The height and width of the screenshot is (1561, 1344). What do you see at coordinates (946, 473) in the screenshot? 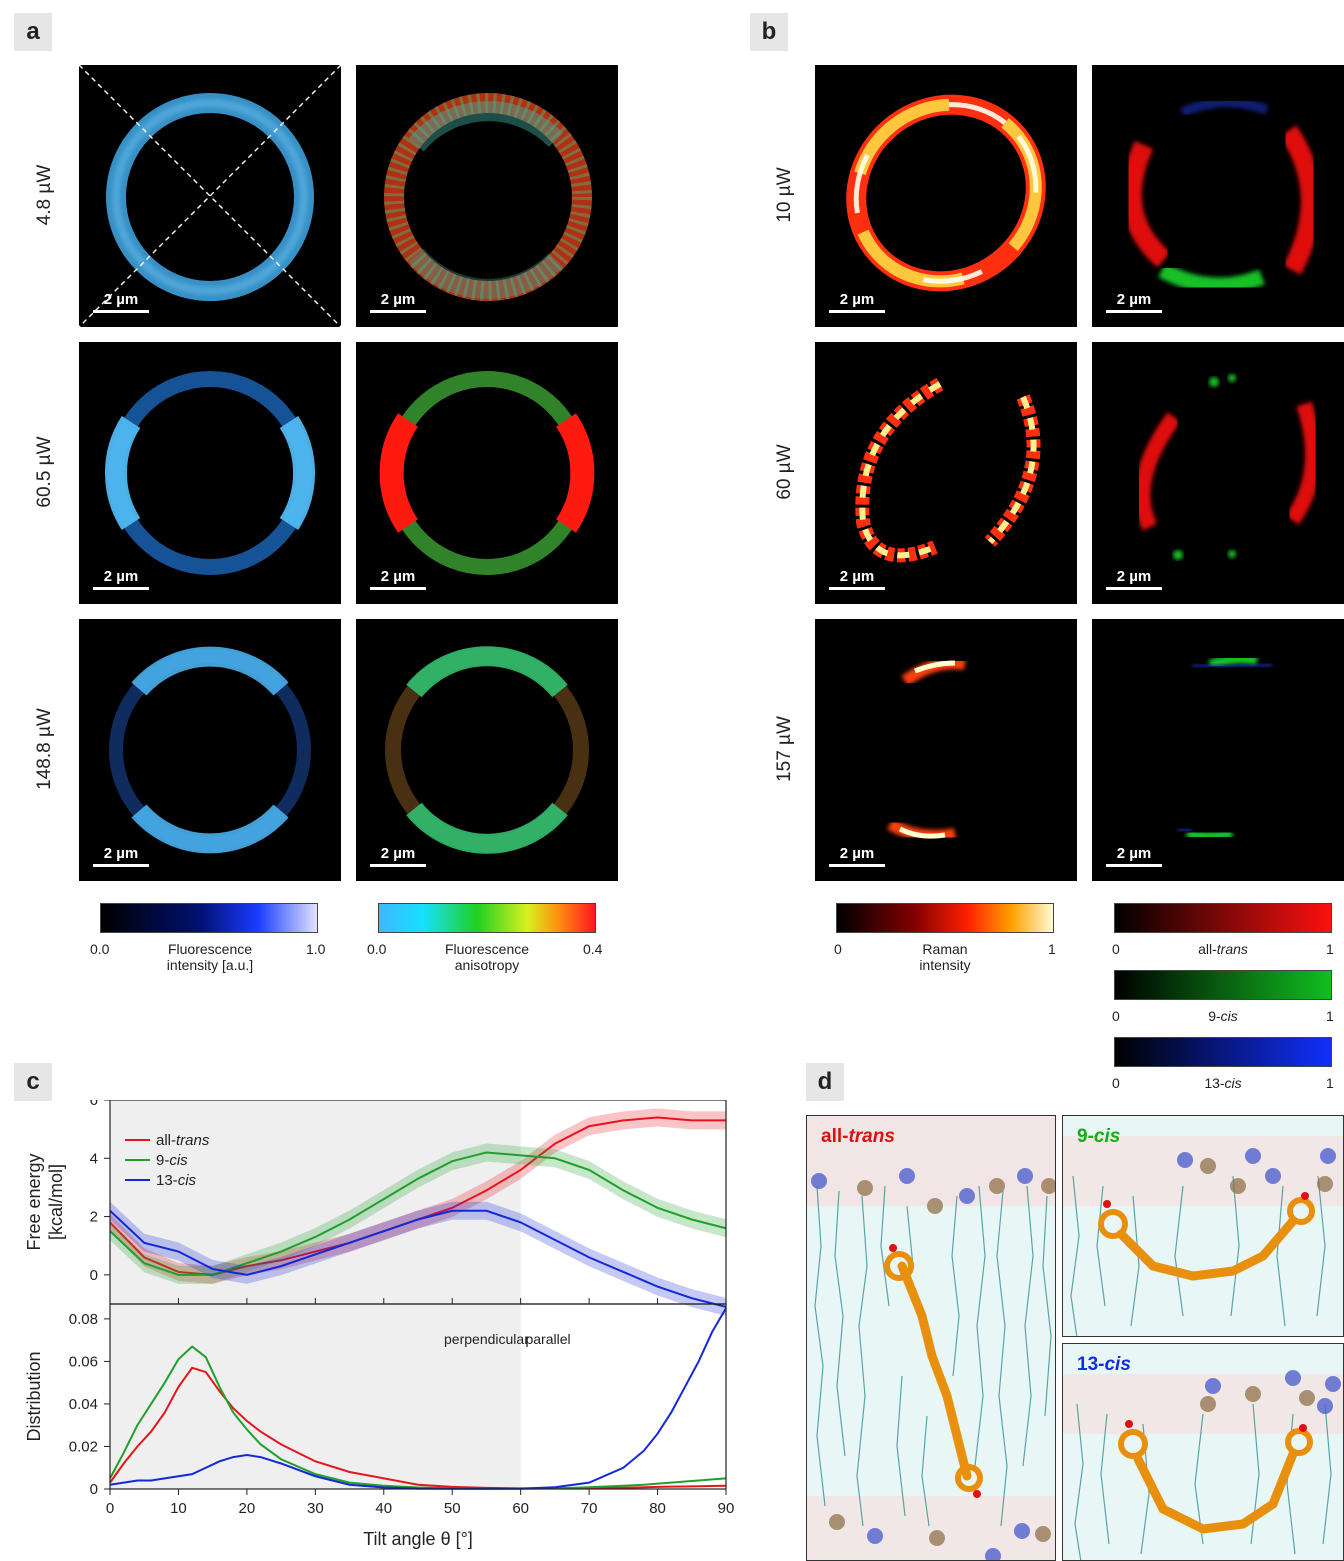
I see `raman-intensity-image-60uw: 2 µm` at bounding box center [946, 473].